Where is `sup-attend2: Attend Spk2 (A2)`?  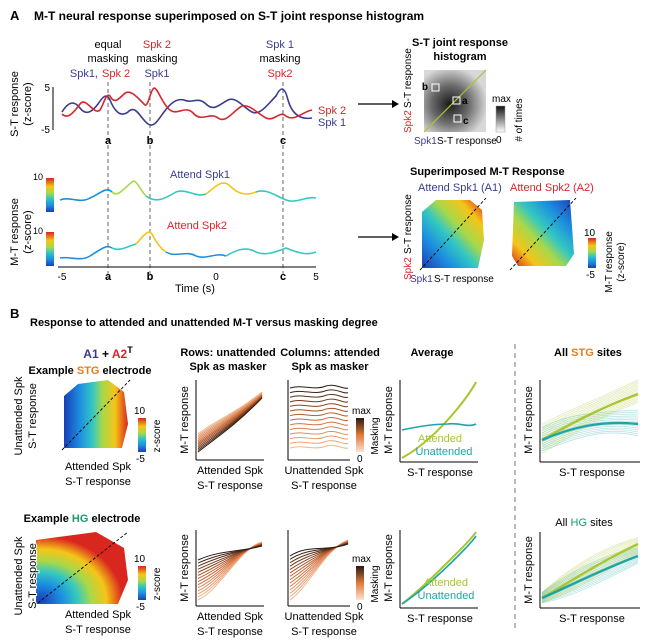
sup-attend2: Attend Spk2 (A2) is located at coordinates (552, 188).